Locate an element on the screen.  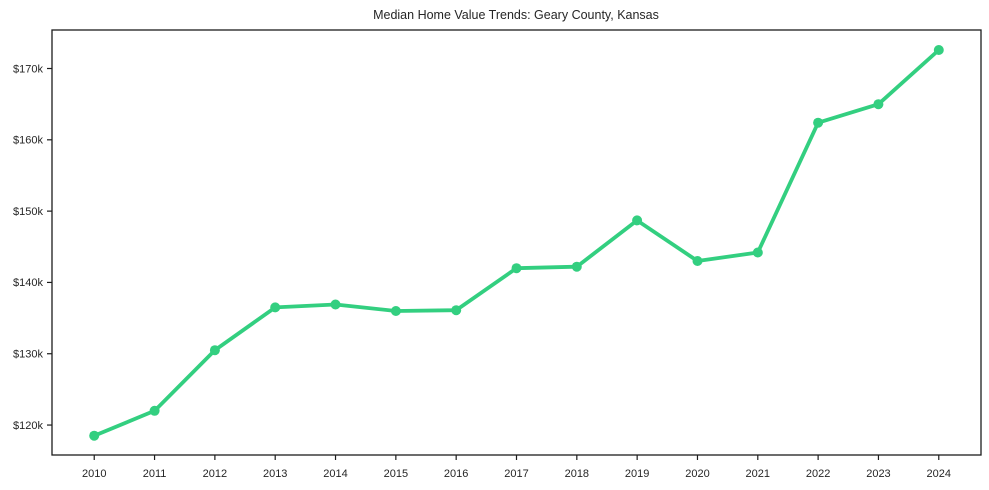
x-tick-label: 2010 is located at coordinates (94, 474).